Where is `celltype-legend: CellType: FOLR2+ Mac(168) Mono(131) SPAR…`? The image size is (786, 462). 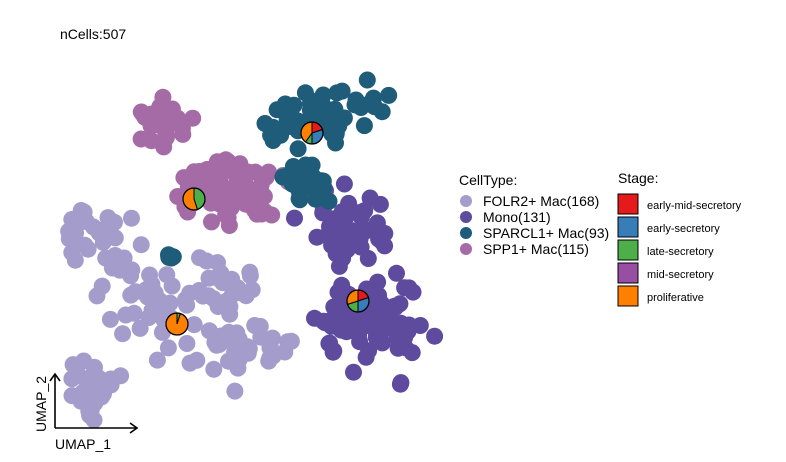
celltype-legend: CellType: FOLR2+ Mac(168) Mono(131) SPAR… is located at coordinates (534, 214).